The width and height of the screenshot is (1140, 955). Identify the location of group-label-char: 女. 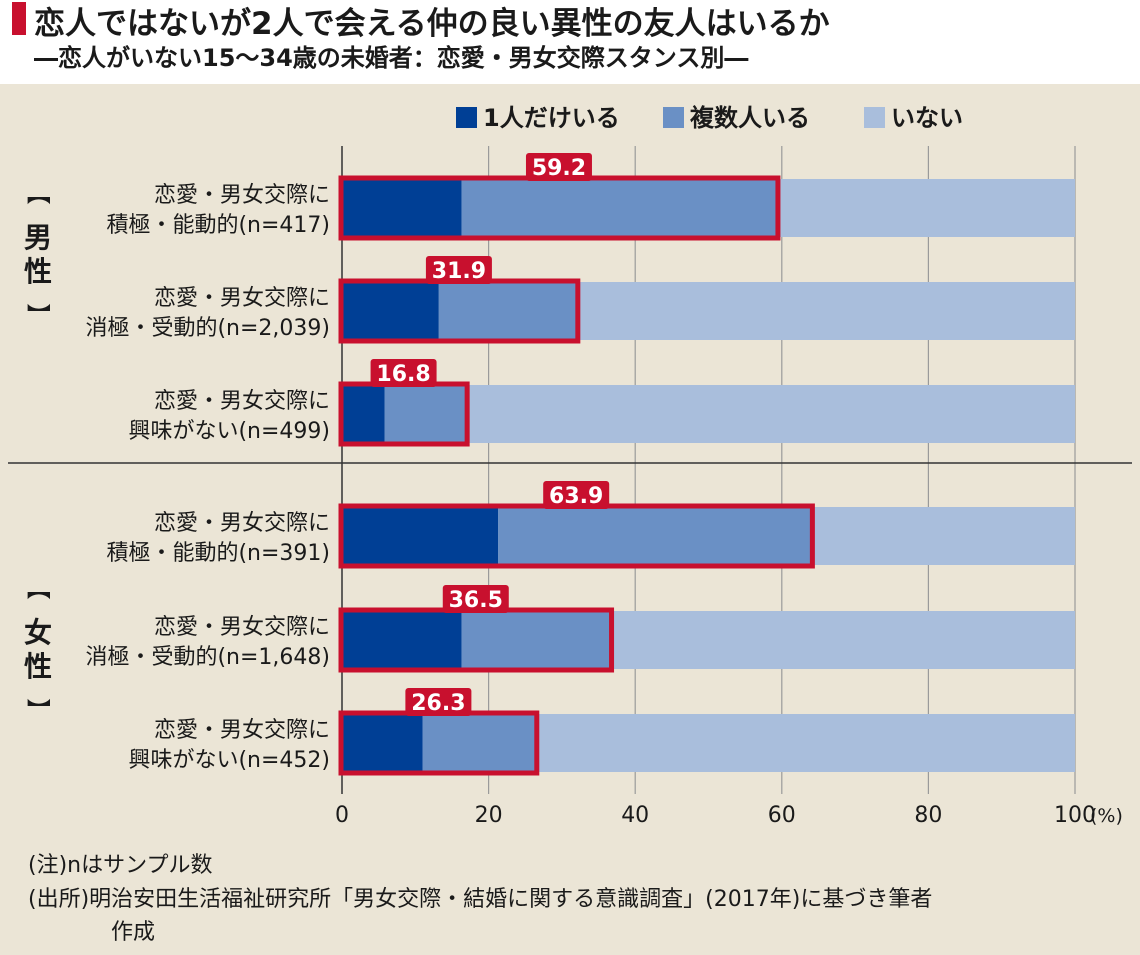
(38, 632).